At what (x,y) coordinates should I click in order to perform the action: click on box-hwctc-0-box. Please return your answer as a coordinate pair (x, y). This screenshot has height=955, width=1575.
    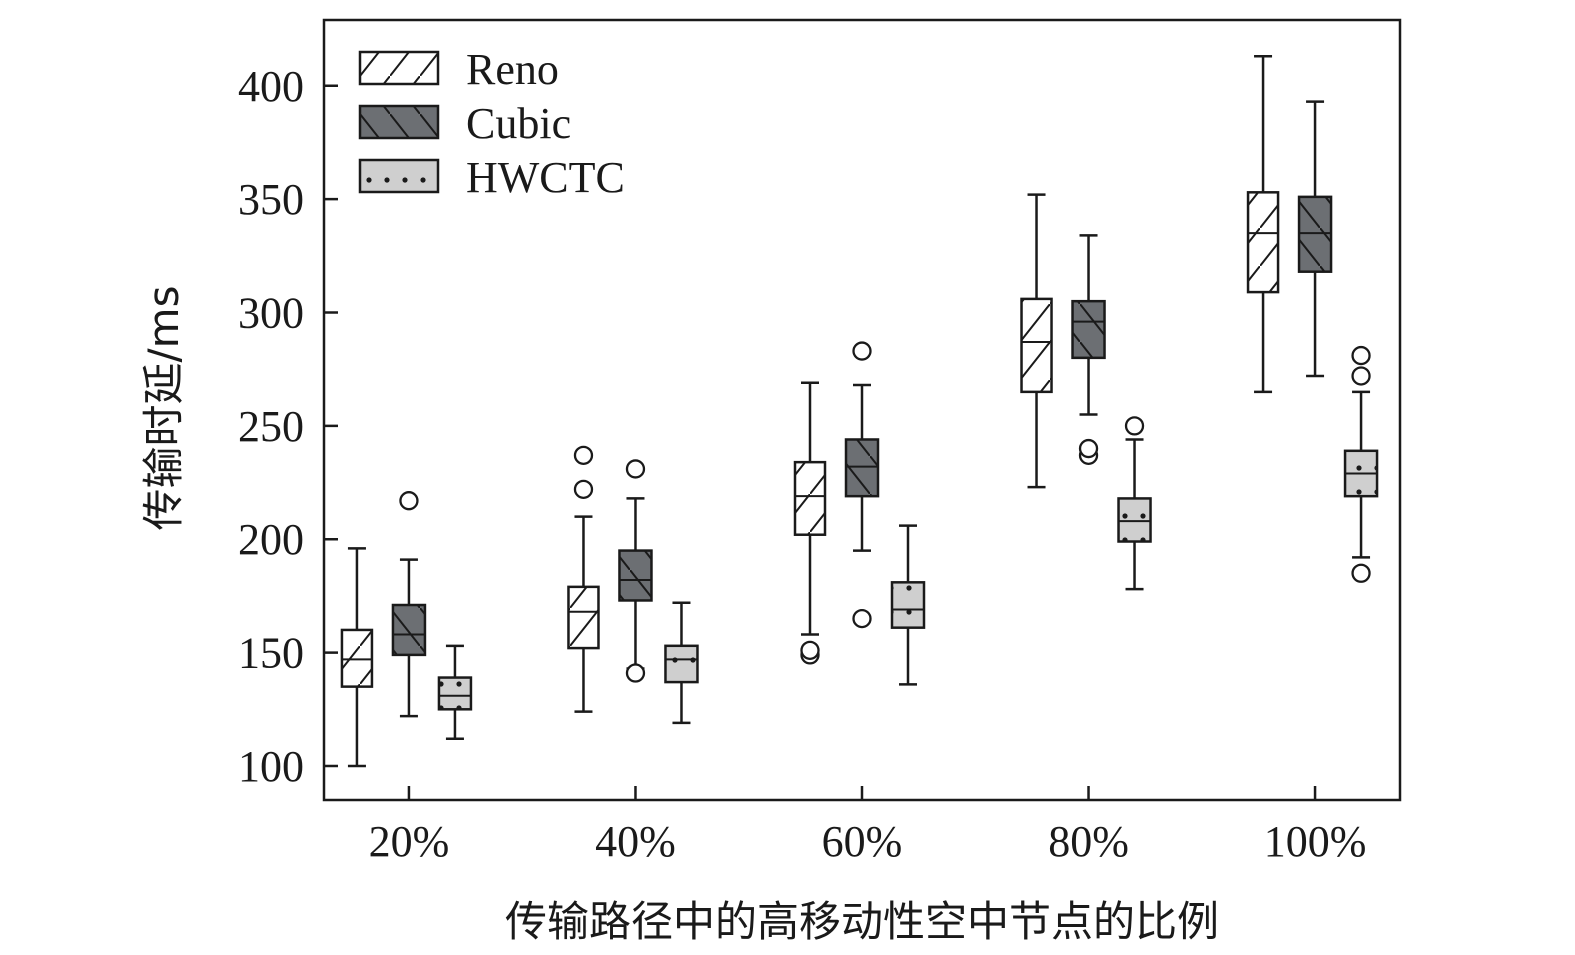
    Looking at the image, I should click on (455, 693).